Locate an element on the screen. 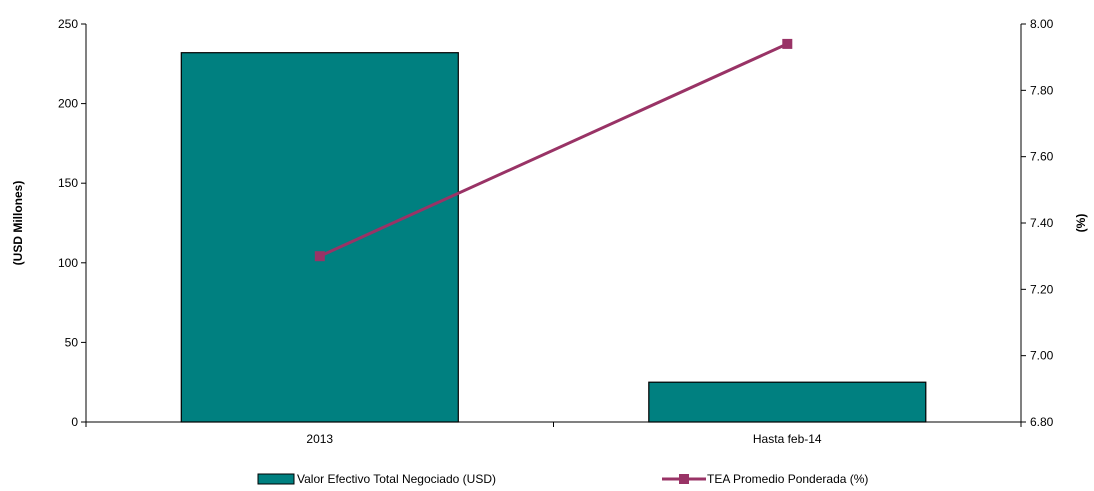 The width and height of the screenshot is (1094, 491). left-tick-label: 0 is located at coordinates (74, 422).